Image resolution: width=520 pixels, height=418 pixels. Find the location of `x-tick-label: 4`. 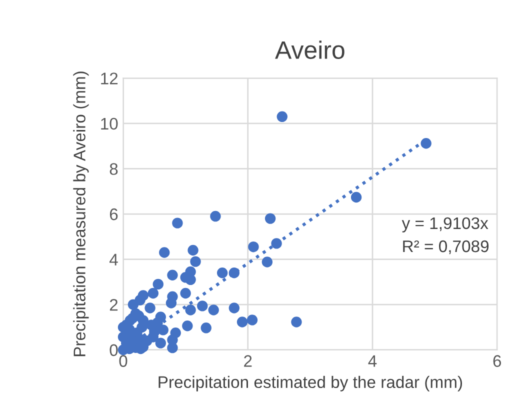

x-tick-label: 4 is located at coordinates (372, 361).